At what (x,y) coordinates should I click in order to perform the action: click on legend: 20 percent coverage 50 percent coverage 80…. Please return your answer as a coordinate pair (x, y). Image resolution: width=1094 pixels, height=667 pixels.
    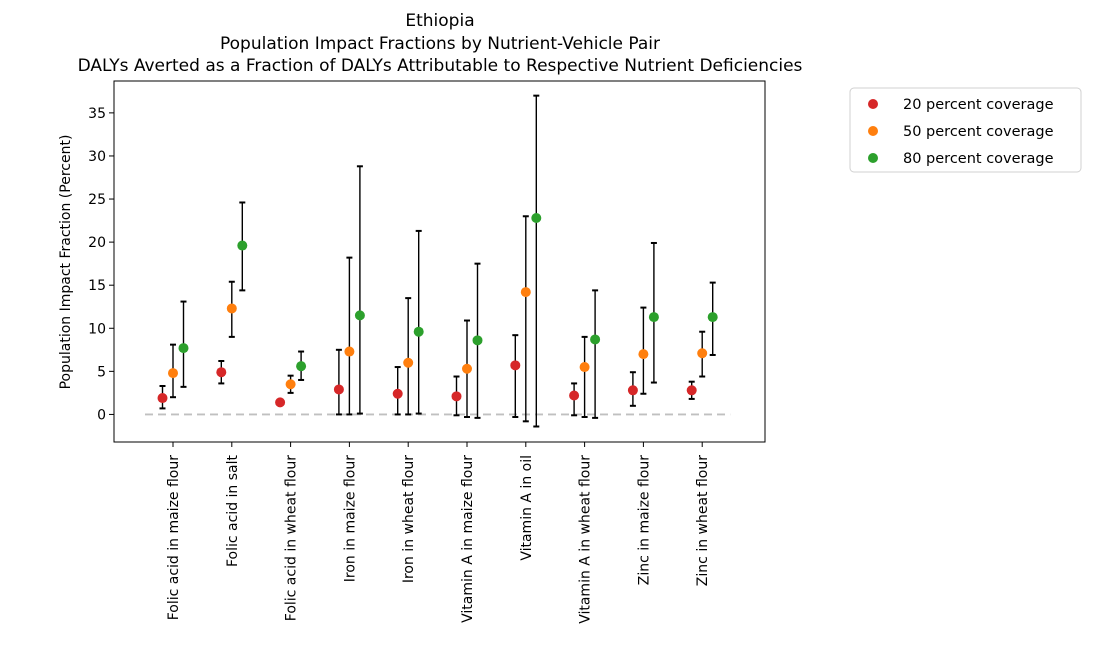
    Looking at the image, I should click on (965, 130).